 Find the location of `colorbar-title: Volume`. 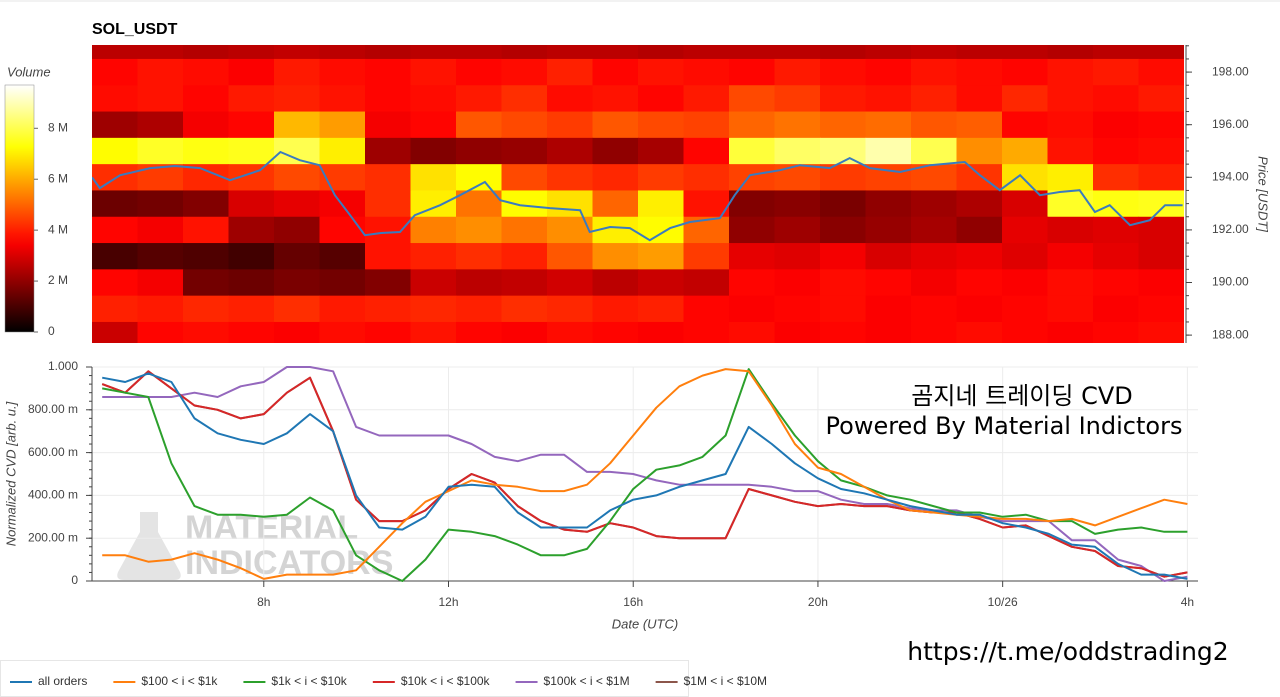

colorbar-title: Volume is located at coordinates (29, 71).